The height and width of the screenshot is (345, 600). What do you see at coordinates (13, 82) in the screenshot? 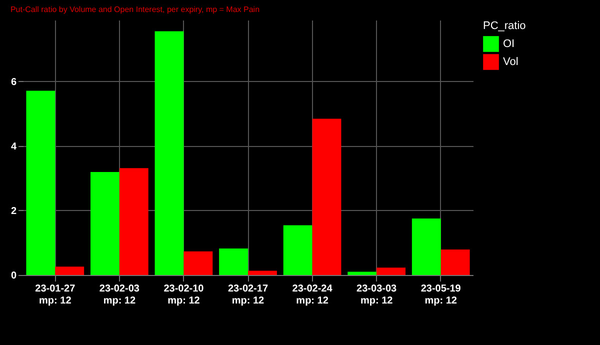
I see `y-tick-label: 6` at bounding box center [13, 82].